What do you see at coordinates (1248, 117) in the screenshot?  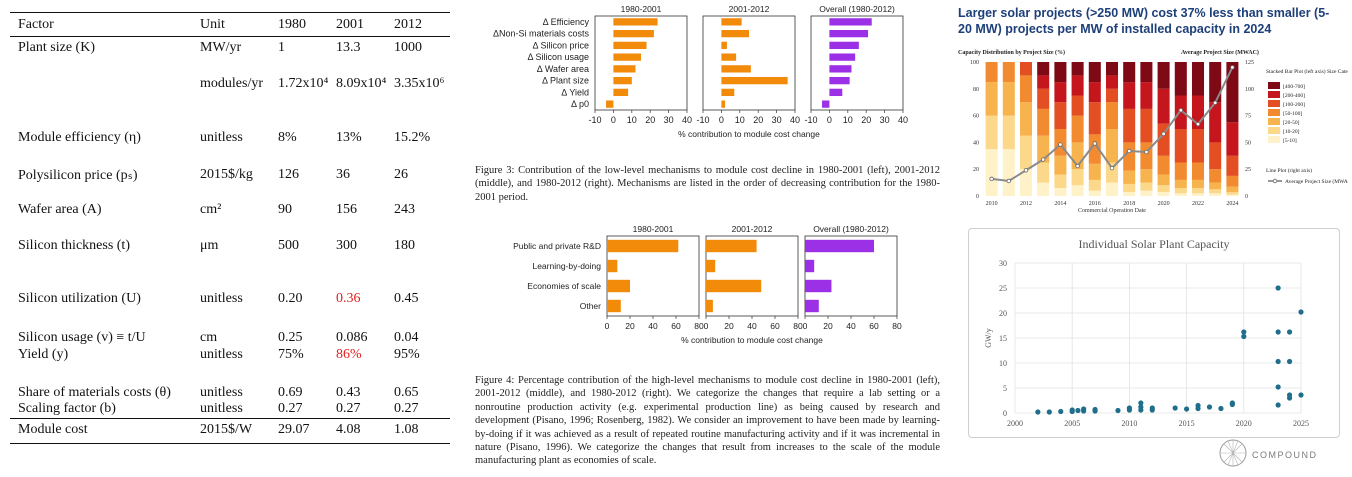 I see `right-y-tick-label: 75` at bounding box center [1248, 117].